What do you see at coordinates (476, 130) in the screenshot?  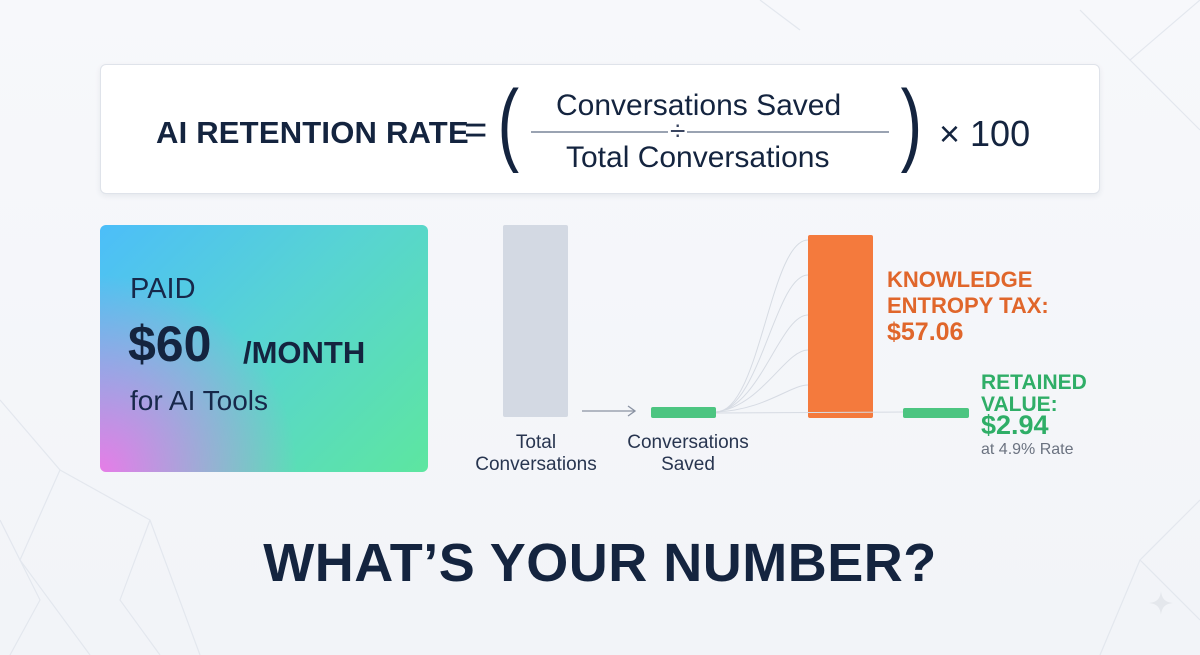 I see `equals-sign: =` at bounding box center [476, 130].